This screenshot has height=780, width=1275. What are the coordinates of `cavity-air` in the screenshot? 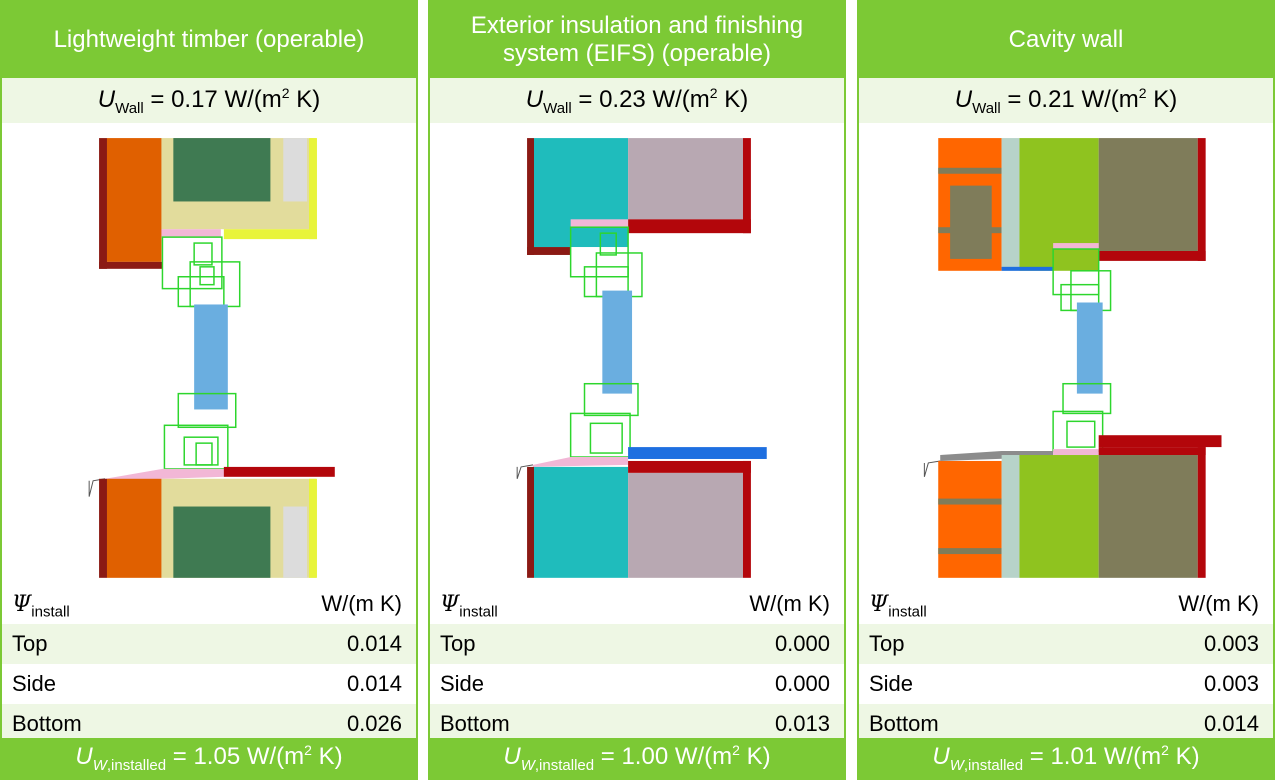 It's located at (1010, 204).